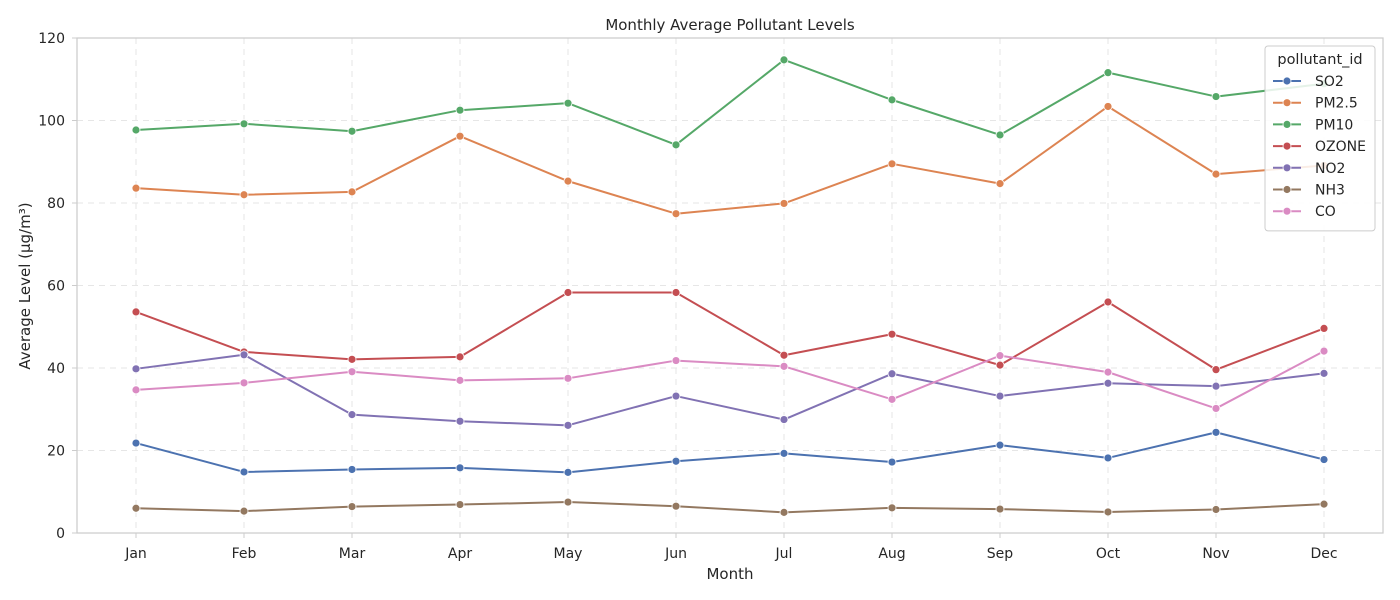 This screenshot has height=600, width=1400. I want to click on series-no2, so click(730, 390).